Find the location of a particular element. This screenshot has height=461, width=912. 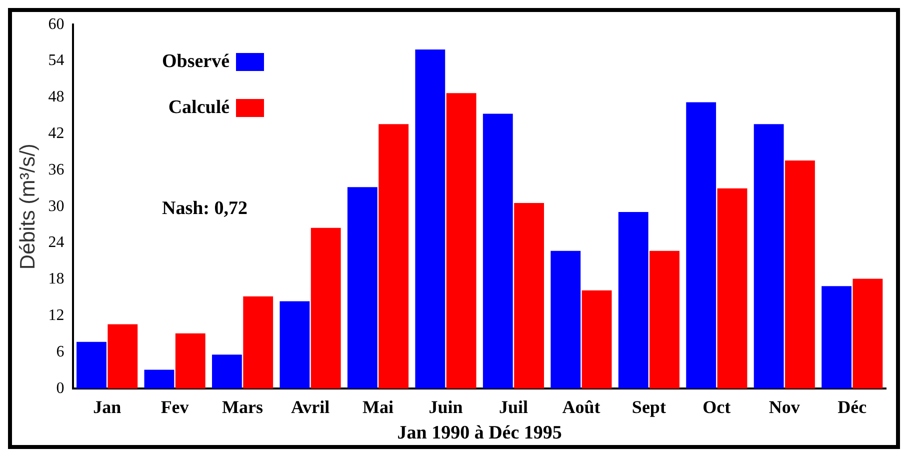

x-tick-label: Déc is located at coordinates (852, 407).